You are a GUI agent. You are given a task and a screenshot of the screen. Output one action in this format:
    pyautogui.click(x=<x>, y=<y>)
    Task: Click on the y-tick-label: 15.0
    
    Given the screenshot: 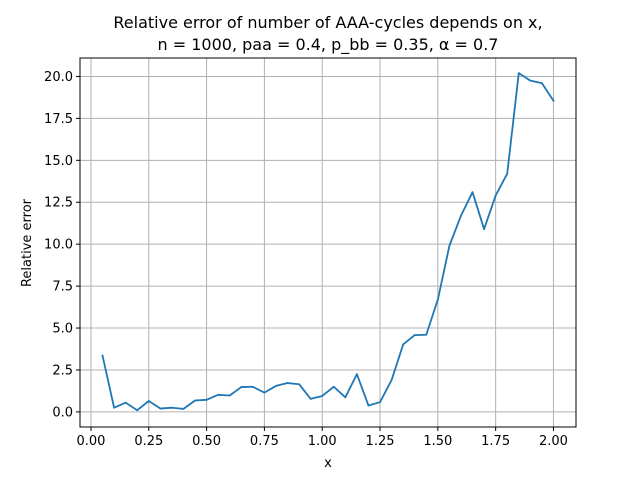 What is the action you would take?
    pyautogui.click(x=58, y=161)
    